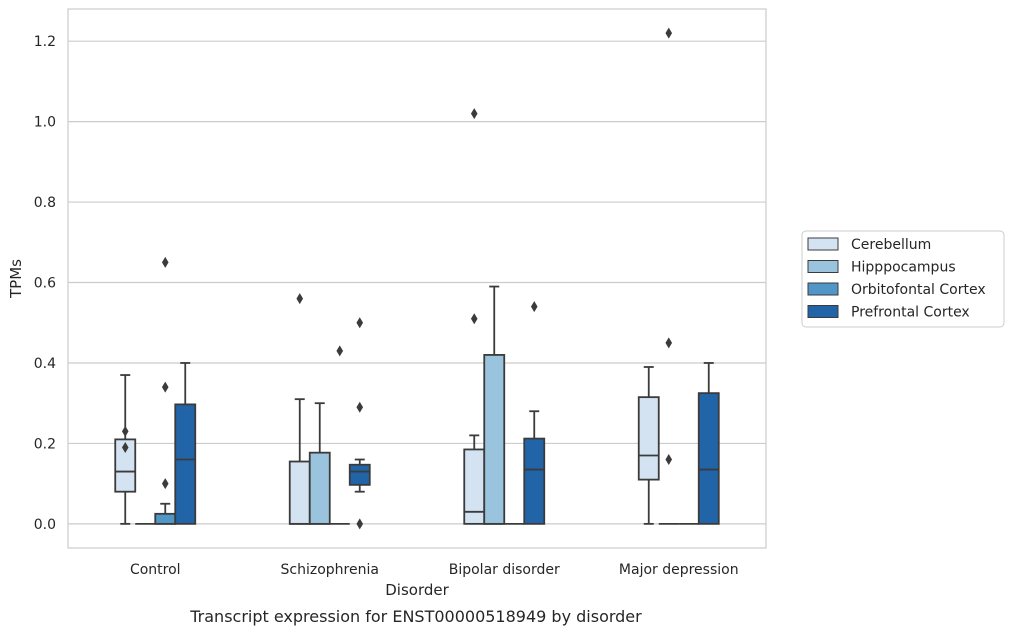 Image resolution: width=1014 pixels, height=634 pixels. What do you see at coordinates (45, 525) in the screenshot?
I see `y-tick-label: 0.0` at bounding box center [45, 525].